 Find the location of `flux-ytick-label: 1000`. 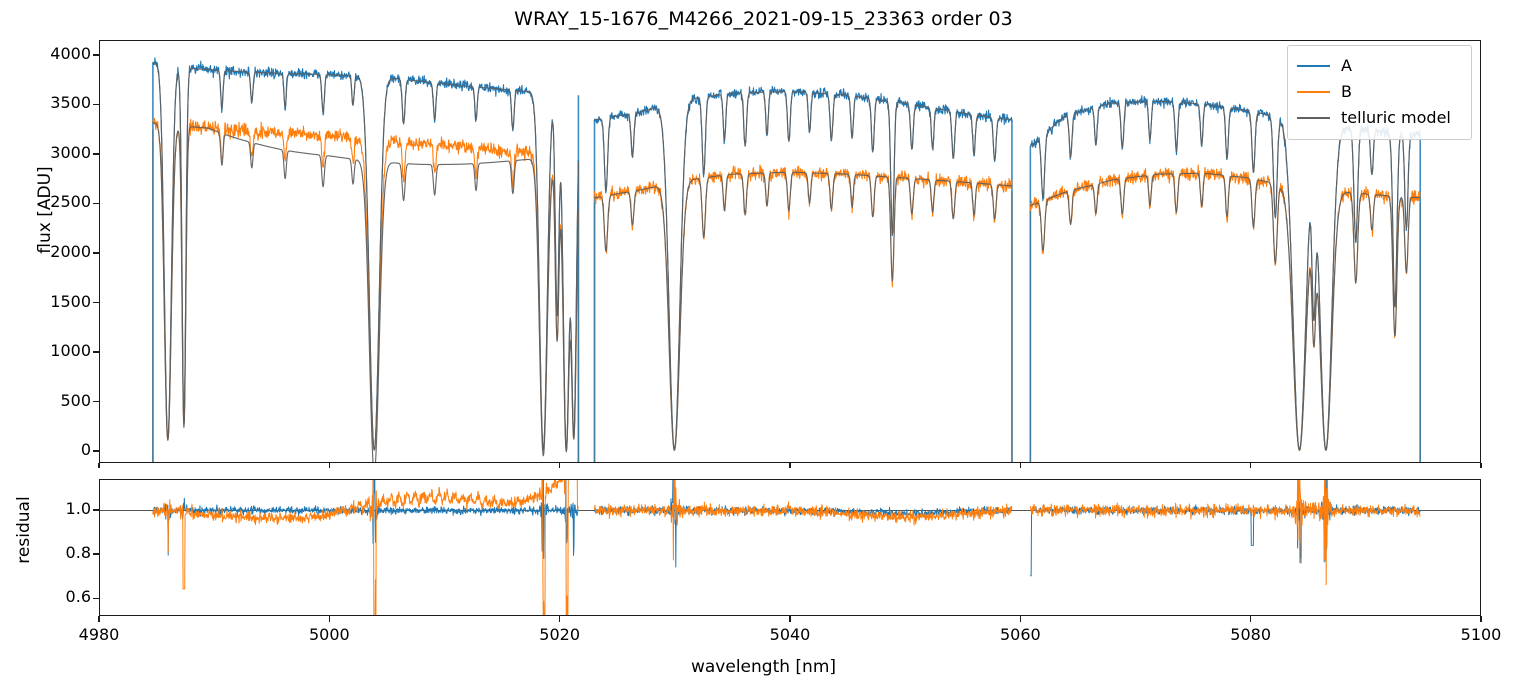

flux-ytick-label: 1000 is located at coordinates (70, 351).